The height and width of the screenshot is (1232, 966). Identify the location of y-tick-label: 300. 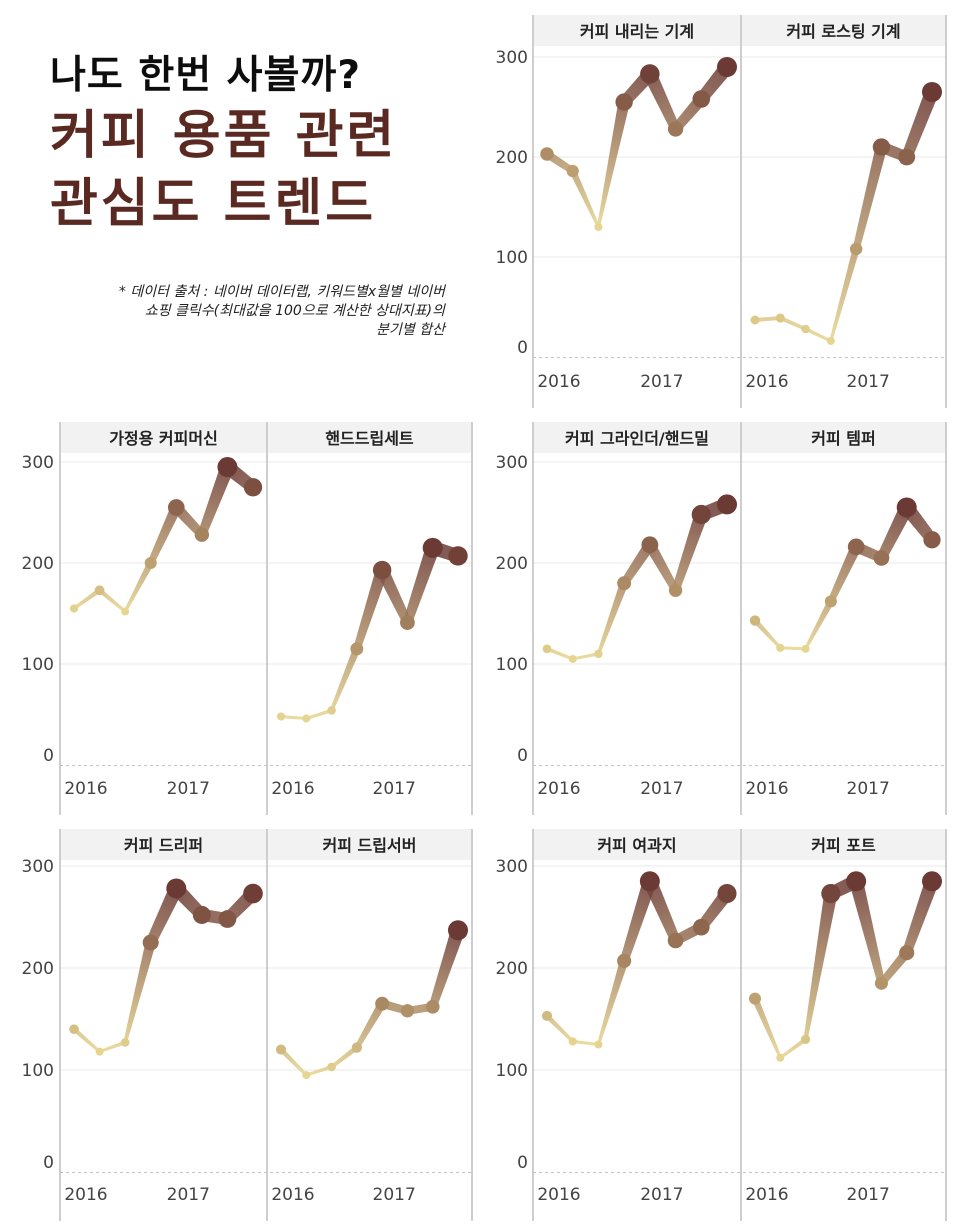
(512, 867).